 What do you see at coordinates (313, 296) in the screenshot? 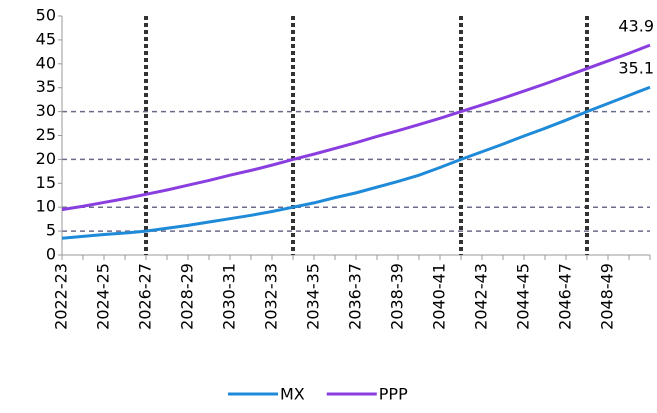
I see `x-tick-label: 2034-35` at bounding box center [313, 296].